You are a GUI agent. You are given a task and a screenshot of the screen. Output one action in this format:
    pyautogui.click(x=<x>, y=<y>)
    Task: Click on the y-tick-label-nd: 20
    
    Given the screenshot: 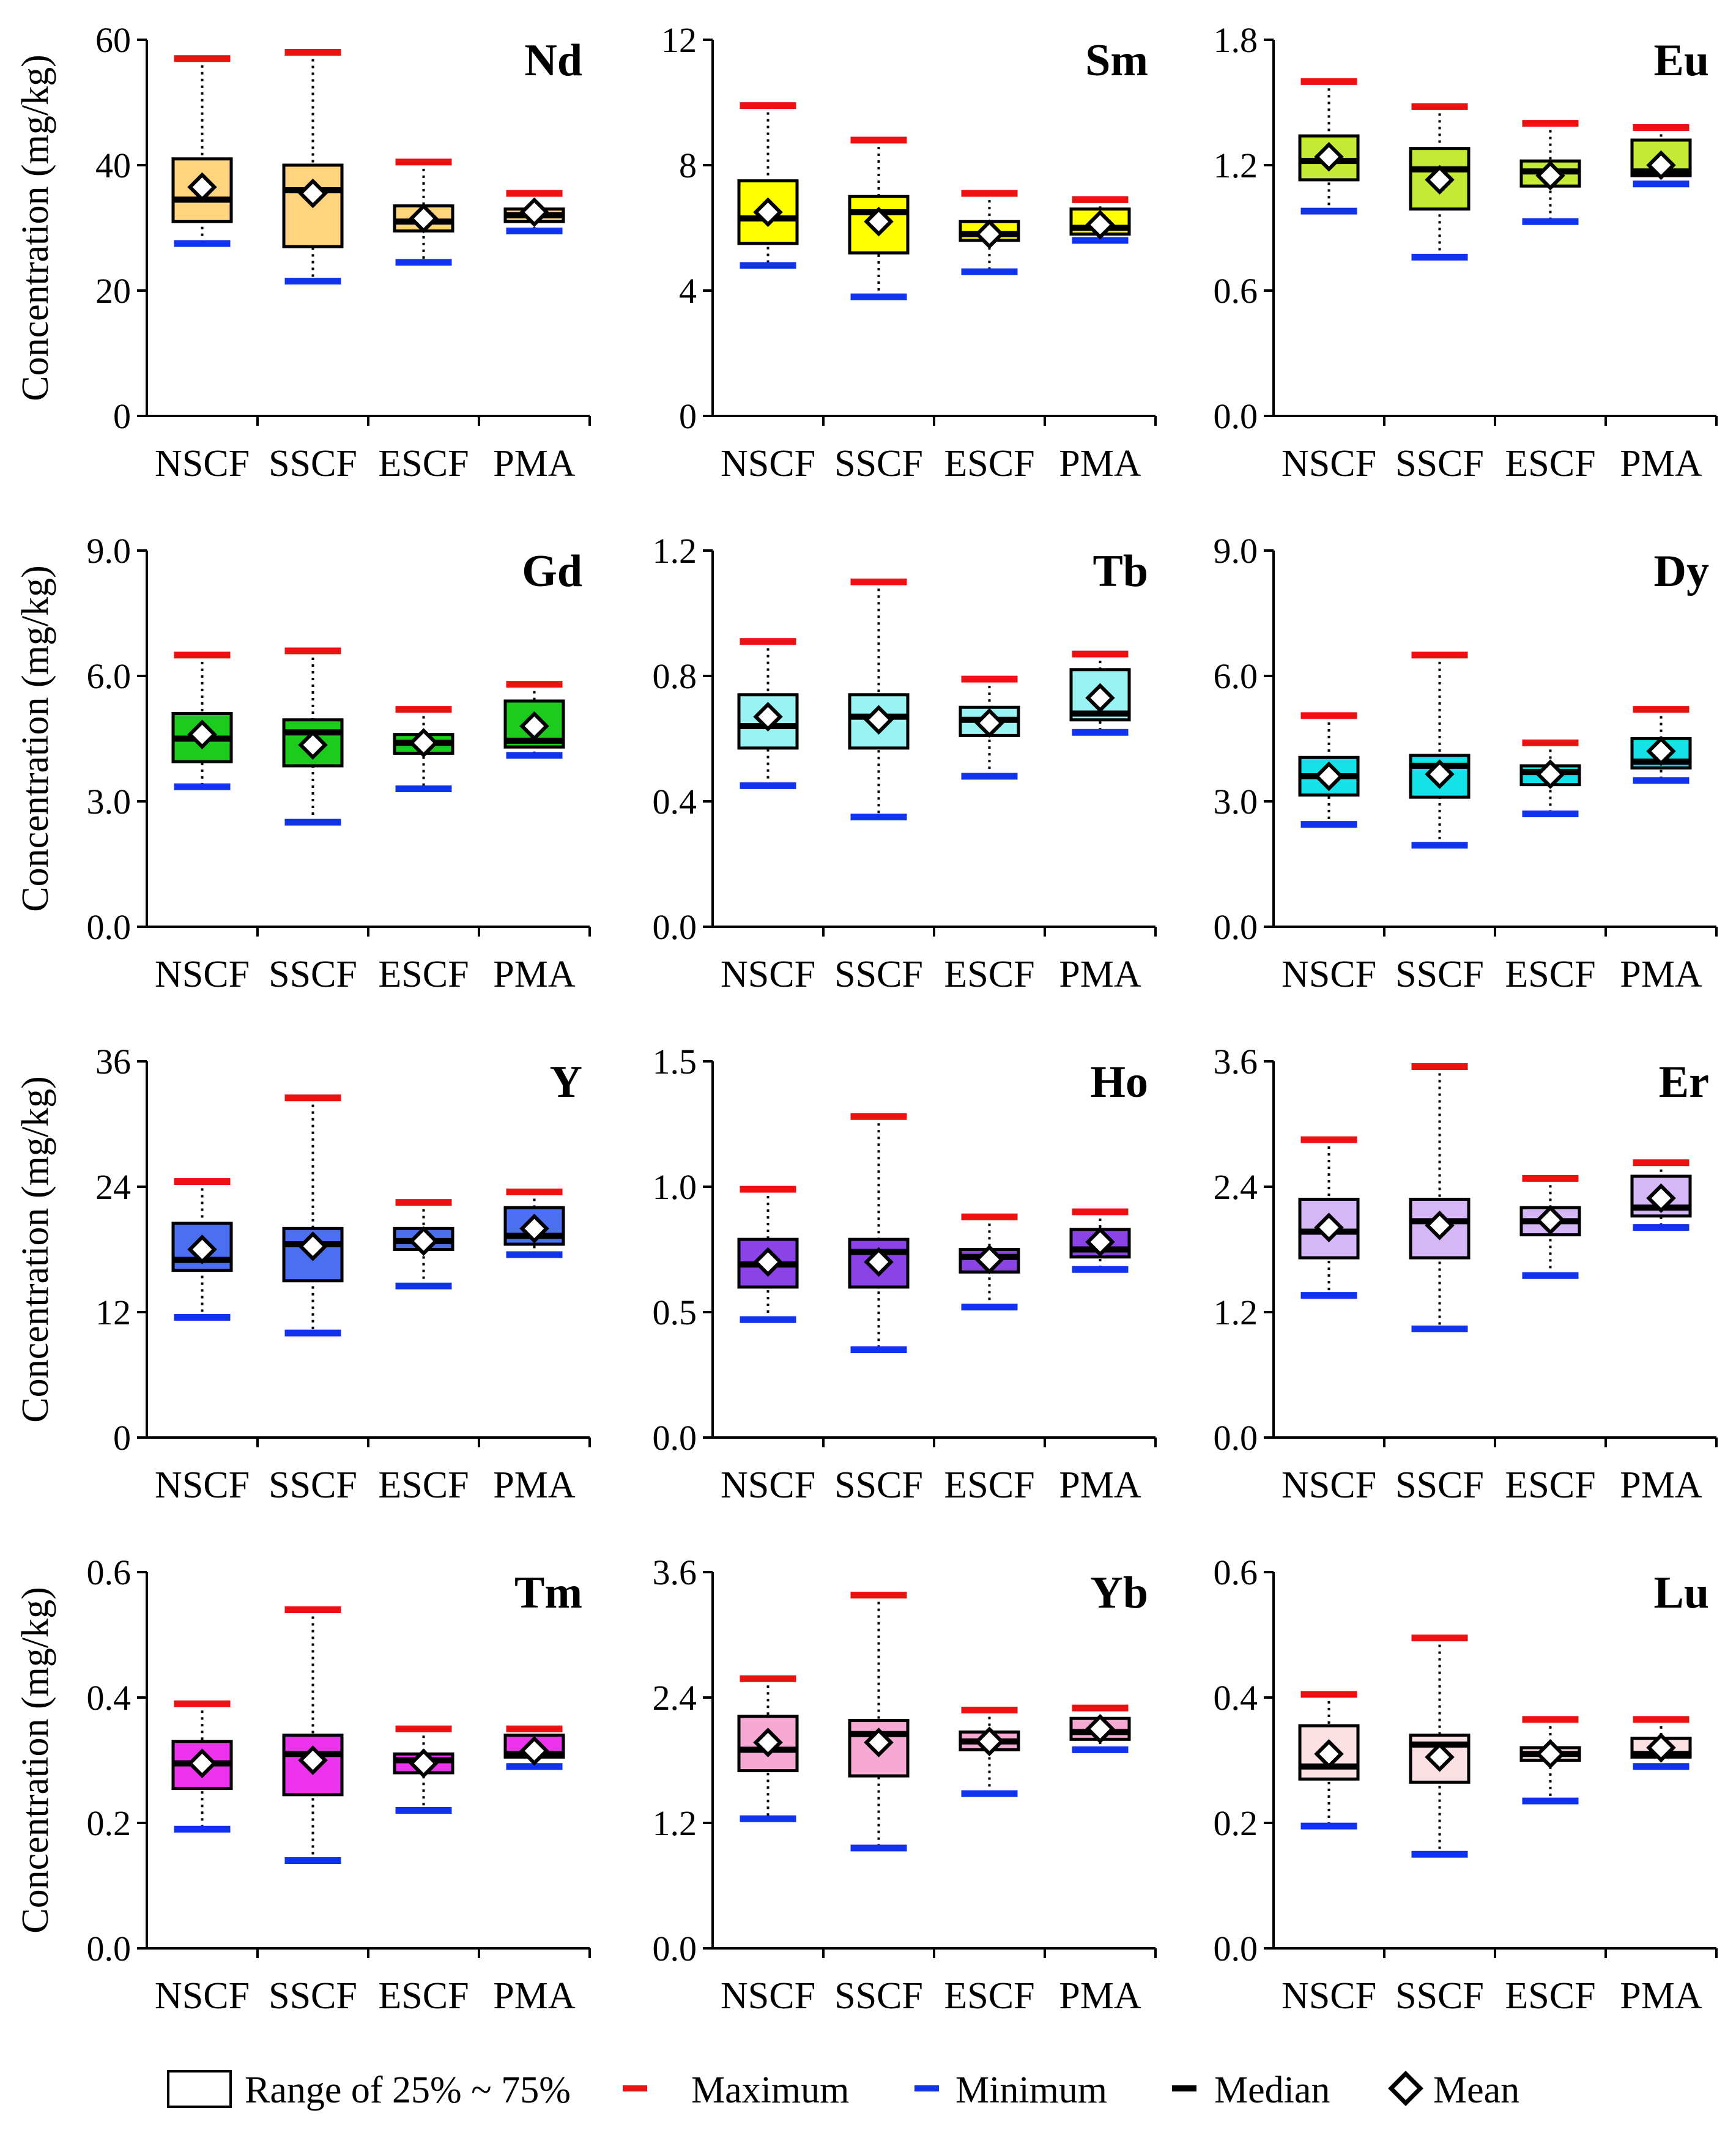 What is the action you would take?
    pyautogui.click(x=113, y=291)
    